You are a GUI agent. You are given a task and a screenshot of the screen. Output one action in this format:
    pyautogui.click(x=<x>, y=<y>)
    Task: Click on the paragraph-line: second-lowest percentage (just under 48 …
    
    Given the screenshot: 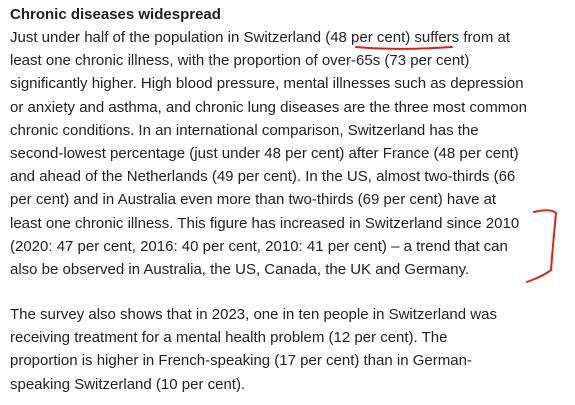 What is the action you would take?
    pyautogui.click(x=264, y=153)
    